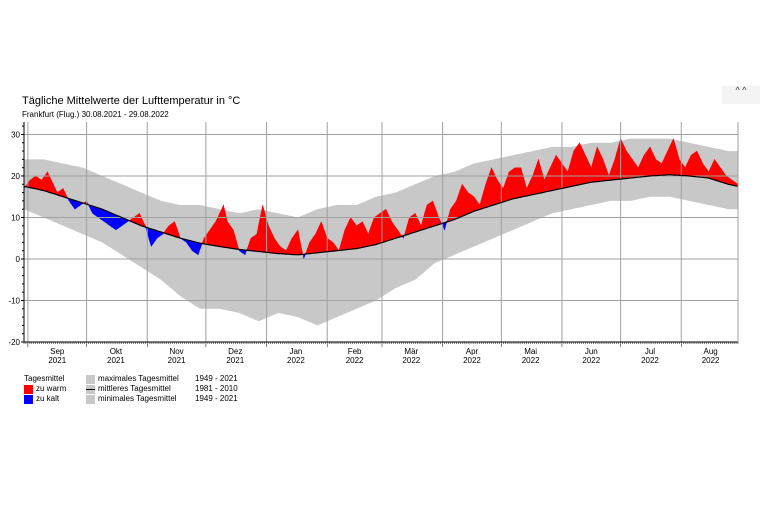 This screenshot has width=760, height=506. What do you see at coordinates (355, 351) in the screenshot?
I see `month-label: Feb` at bounding box center [355, 351].